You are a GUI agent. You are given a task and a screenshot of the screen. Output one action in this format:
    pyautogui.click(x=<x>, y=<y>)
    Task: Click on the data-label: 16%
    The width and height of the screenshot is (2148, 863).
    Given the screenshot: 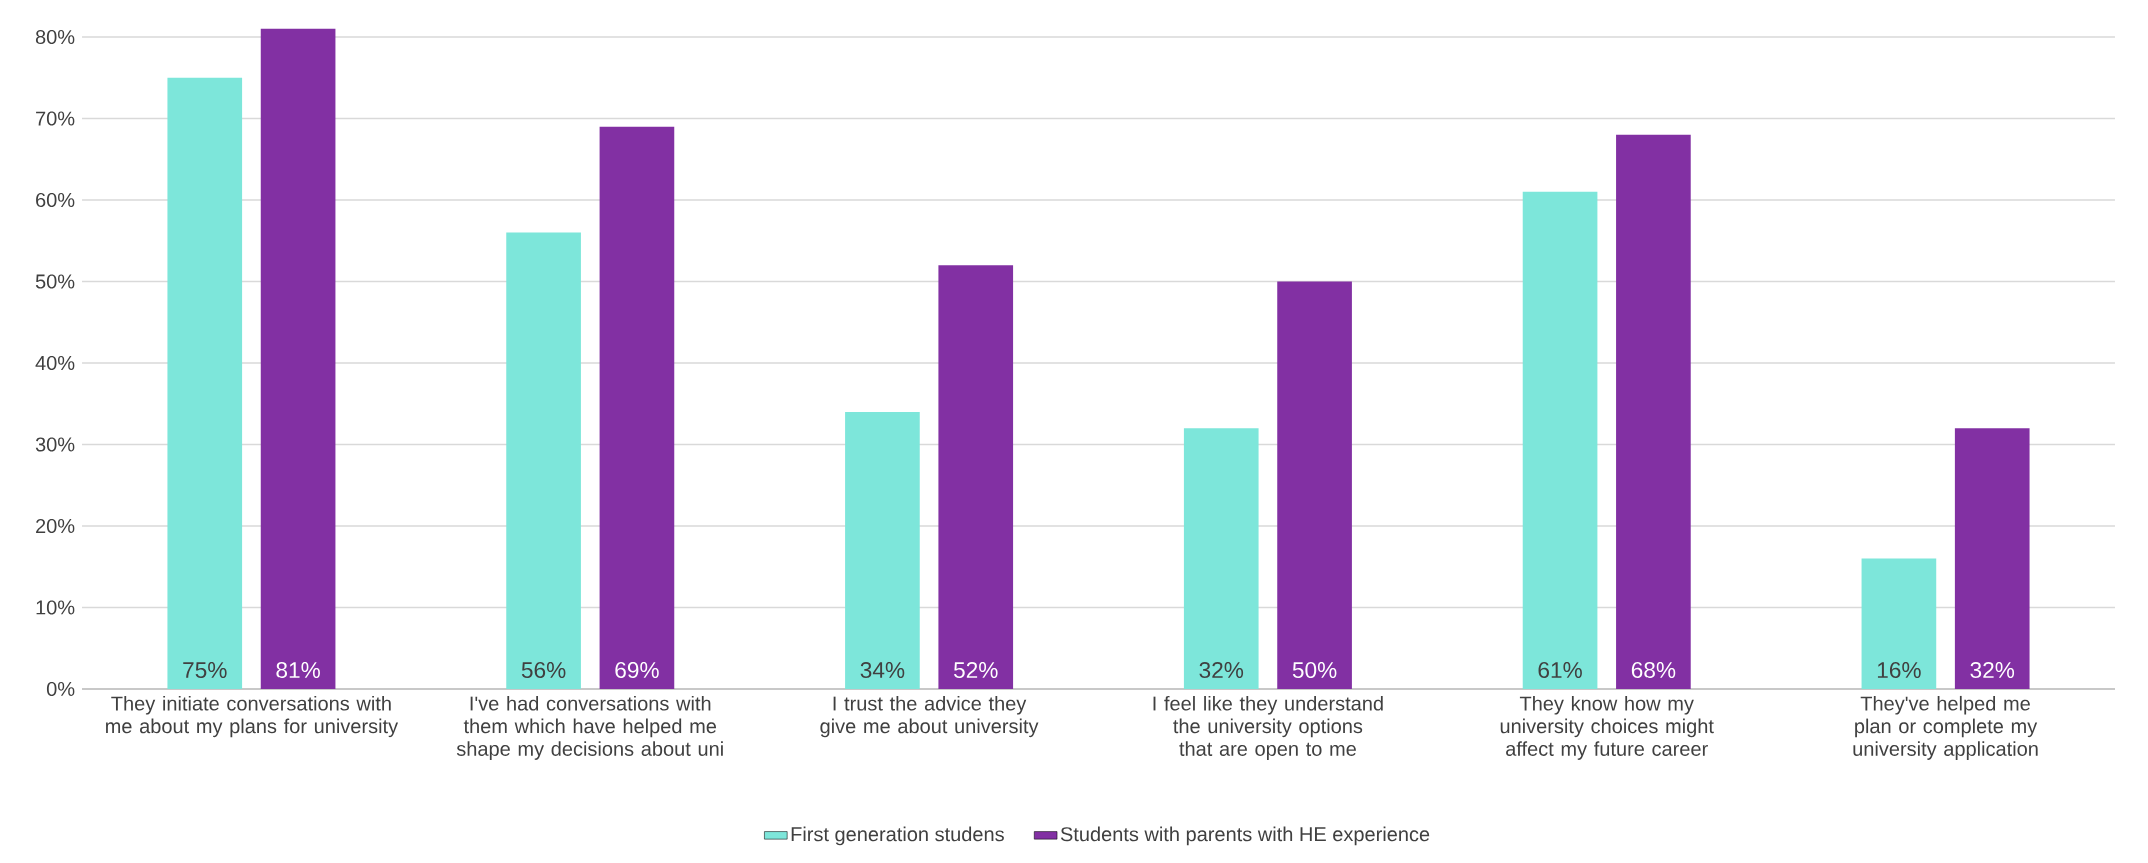 What is the action you would take?
    pyautogui.click(x=1899, y=670)
    